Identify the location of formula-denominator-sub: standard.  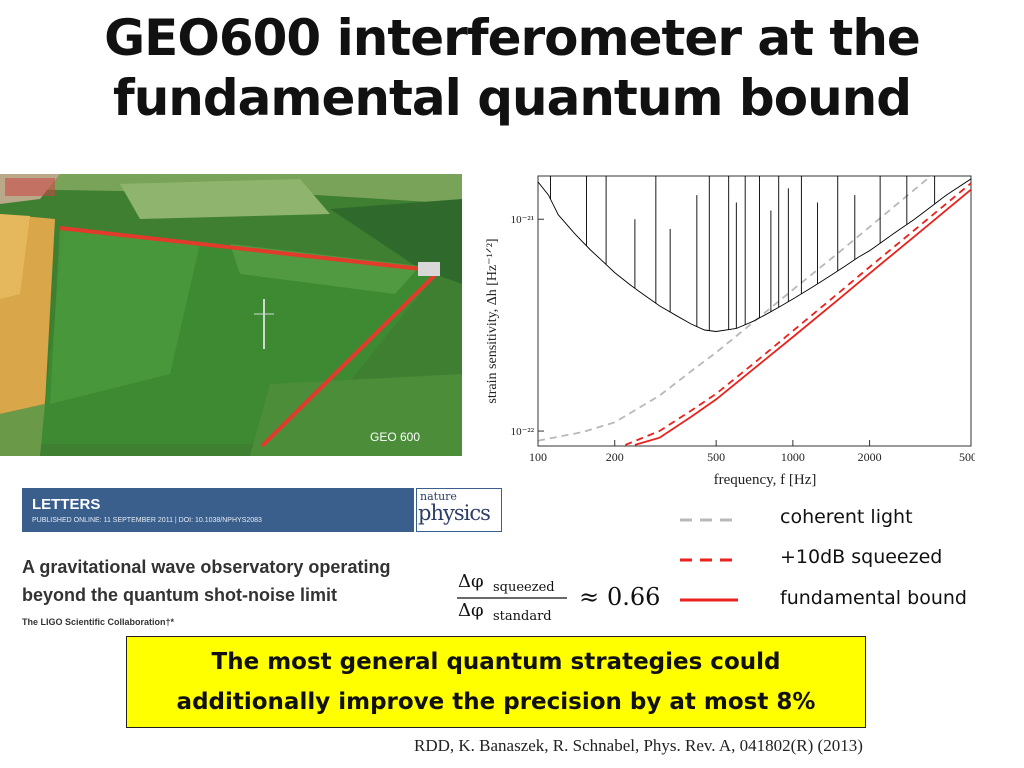
(522, 616).